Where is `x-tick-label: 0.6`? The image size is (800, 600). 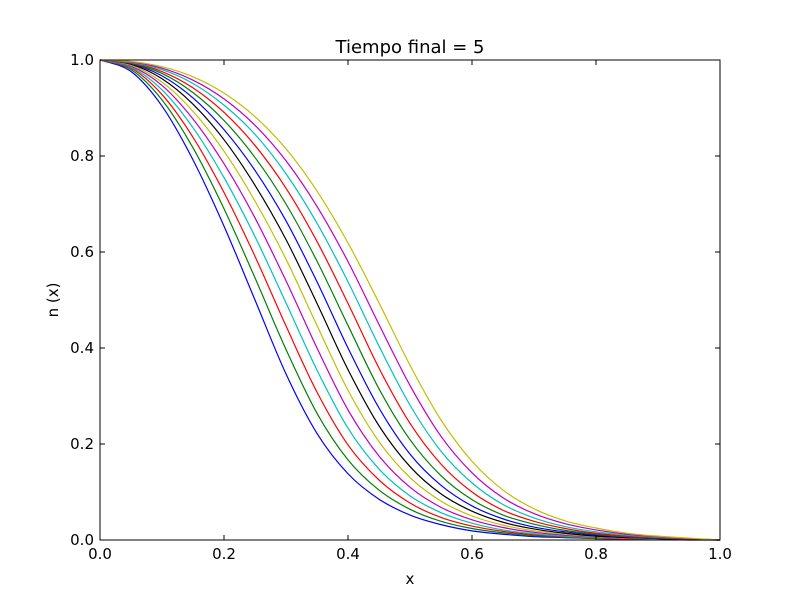 x-tick-label: 0.6 is located at coordinates (472, 554).